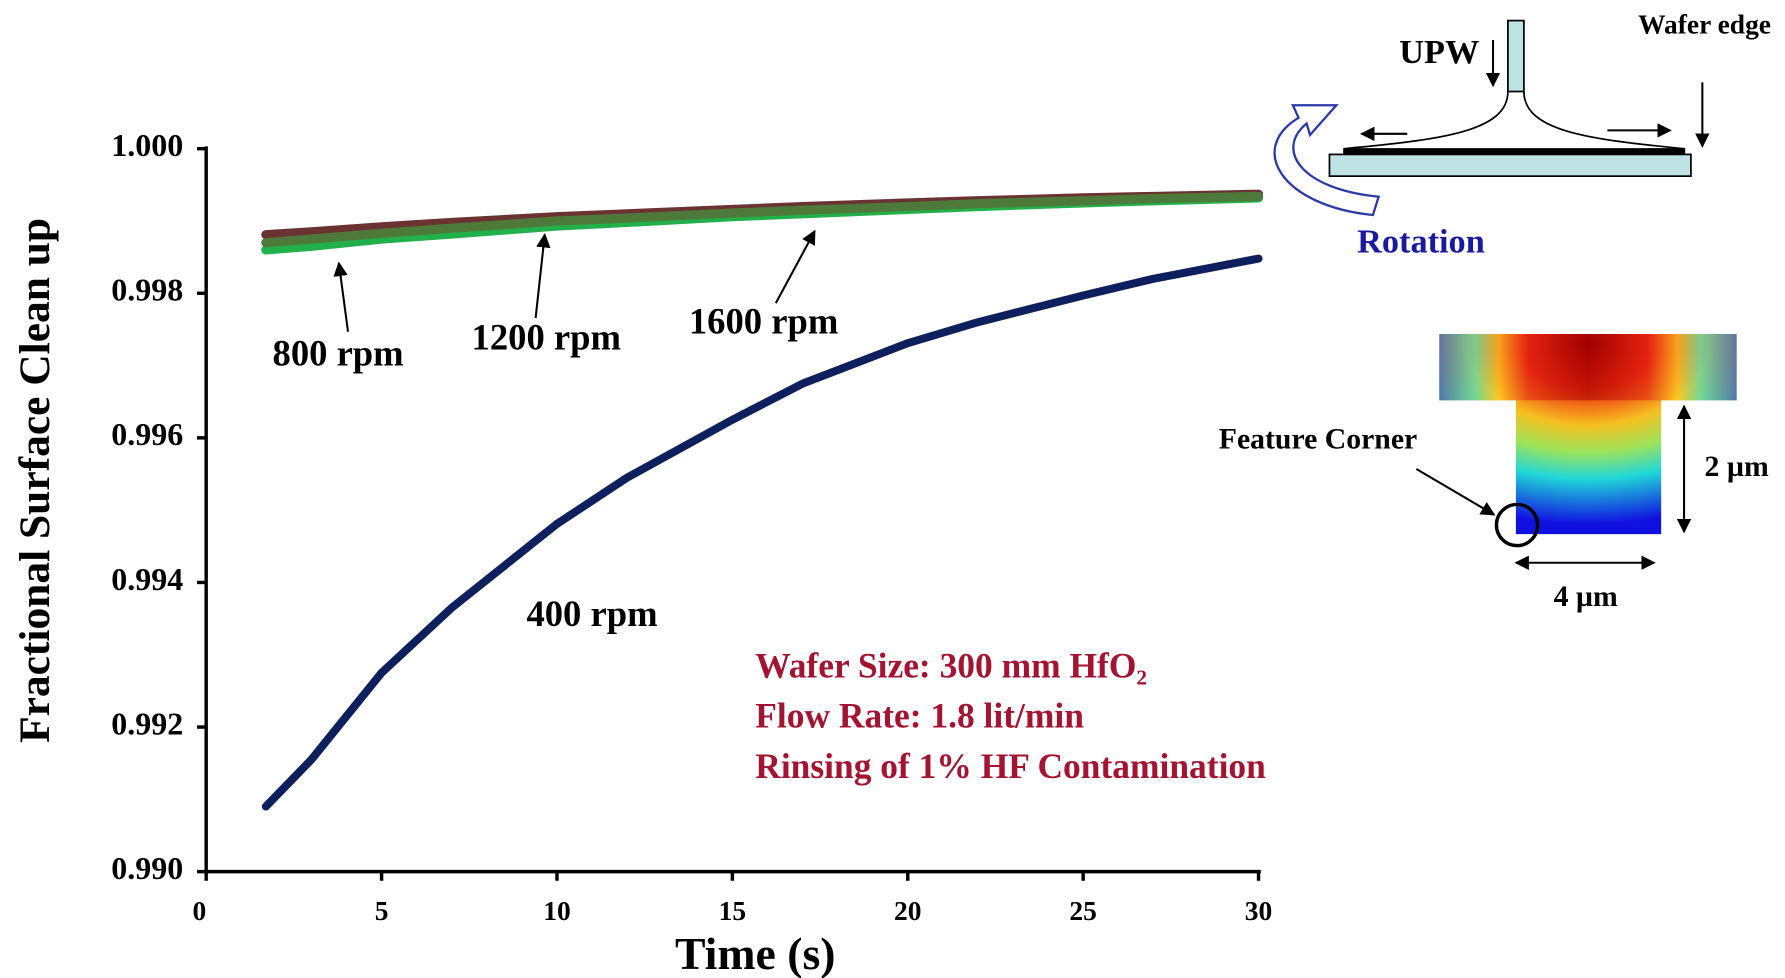 Image resolution: width=1785 pixels, height=978 pixels. Describe the element at coordinates (1737, 466) in the screenshot. I see `label: 2 µm` at that location.